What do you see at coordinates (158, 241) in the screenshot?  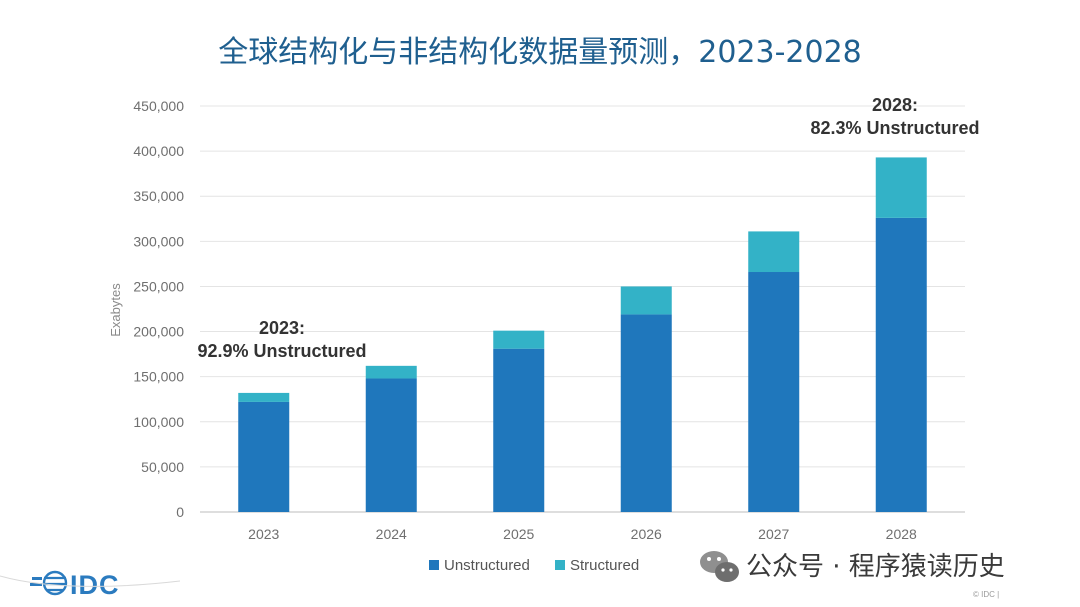 I see `y-tick-label: 300,000` at bounding box center [158, 241].